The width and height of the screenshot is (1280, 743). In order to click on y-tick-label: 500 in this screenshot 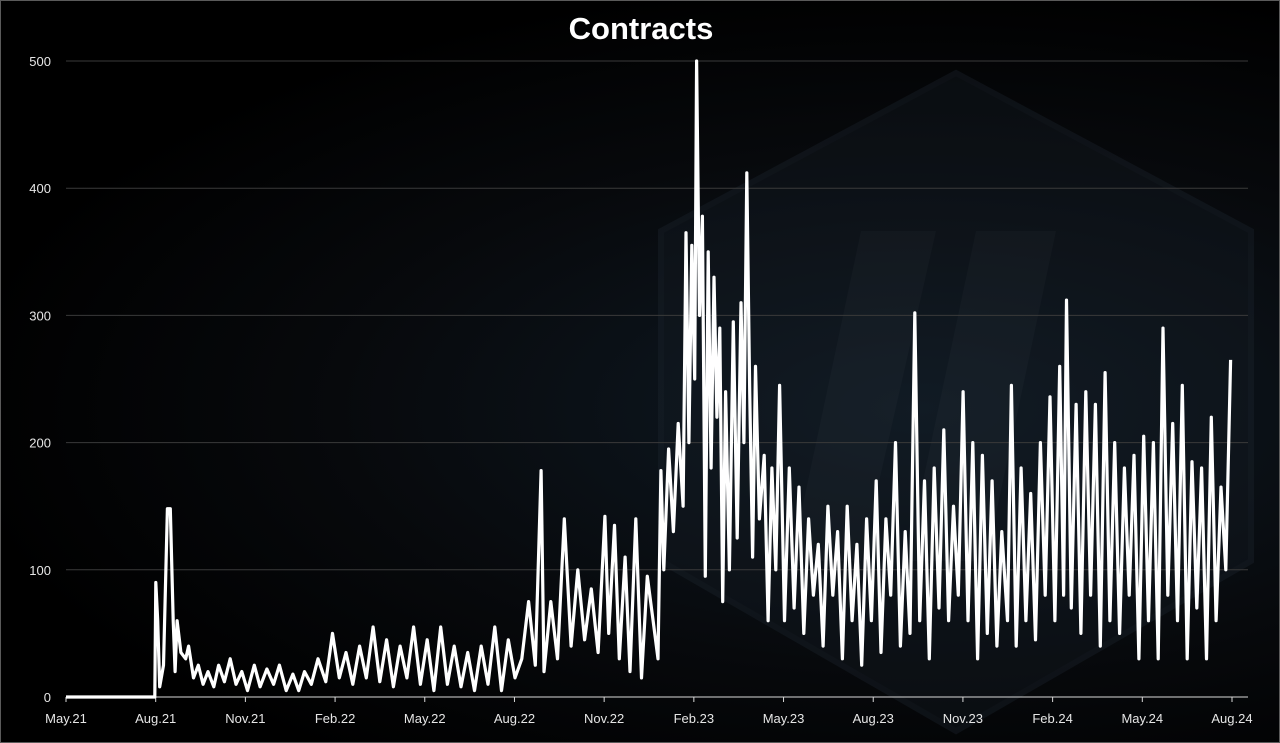, I will do `click(40, 61)`.